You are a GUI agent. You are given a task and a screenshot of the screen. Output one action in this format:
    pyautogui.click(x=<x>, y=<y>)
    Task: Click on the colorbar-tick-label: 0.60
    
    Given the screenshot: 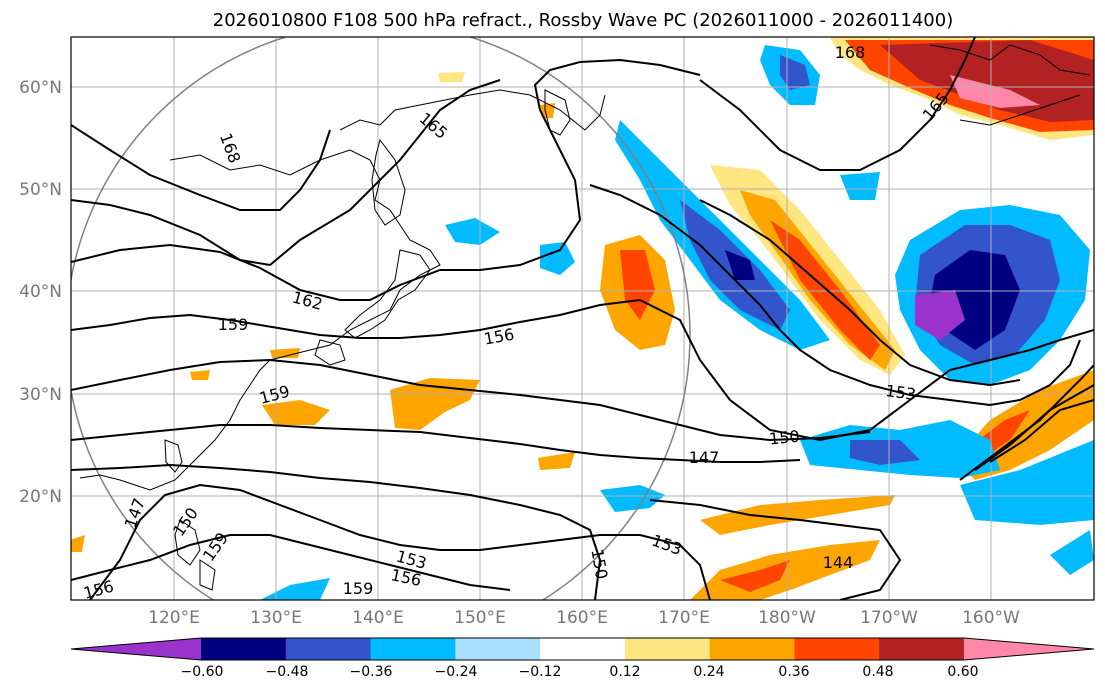 What is the action you would take?
    pyautogui.click(x=962, y=672)
    